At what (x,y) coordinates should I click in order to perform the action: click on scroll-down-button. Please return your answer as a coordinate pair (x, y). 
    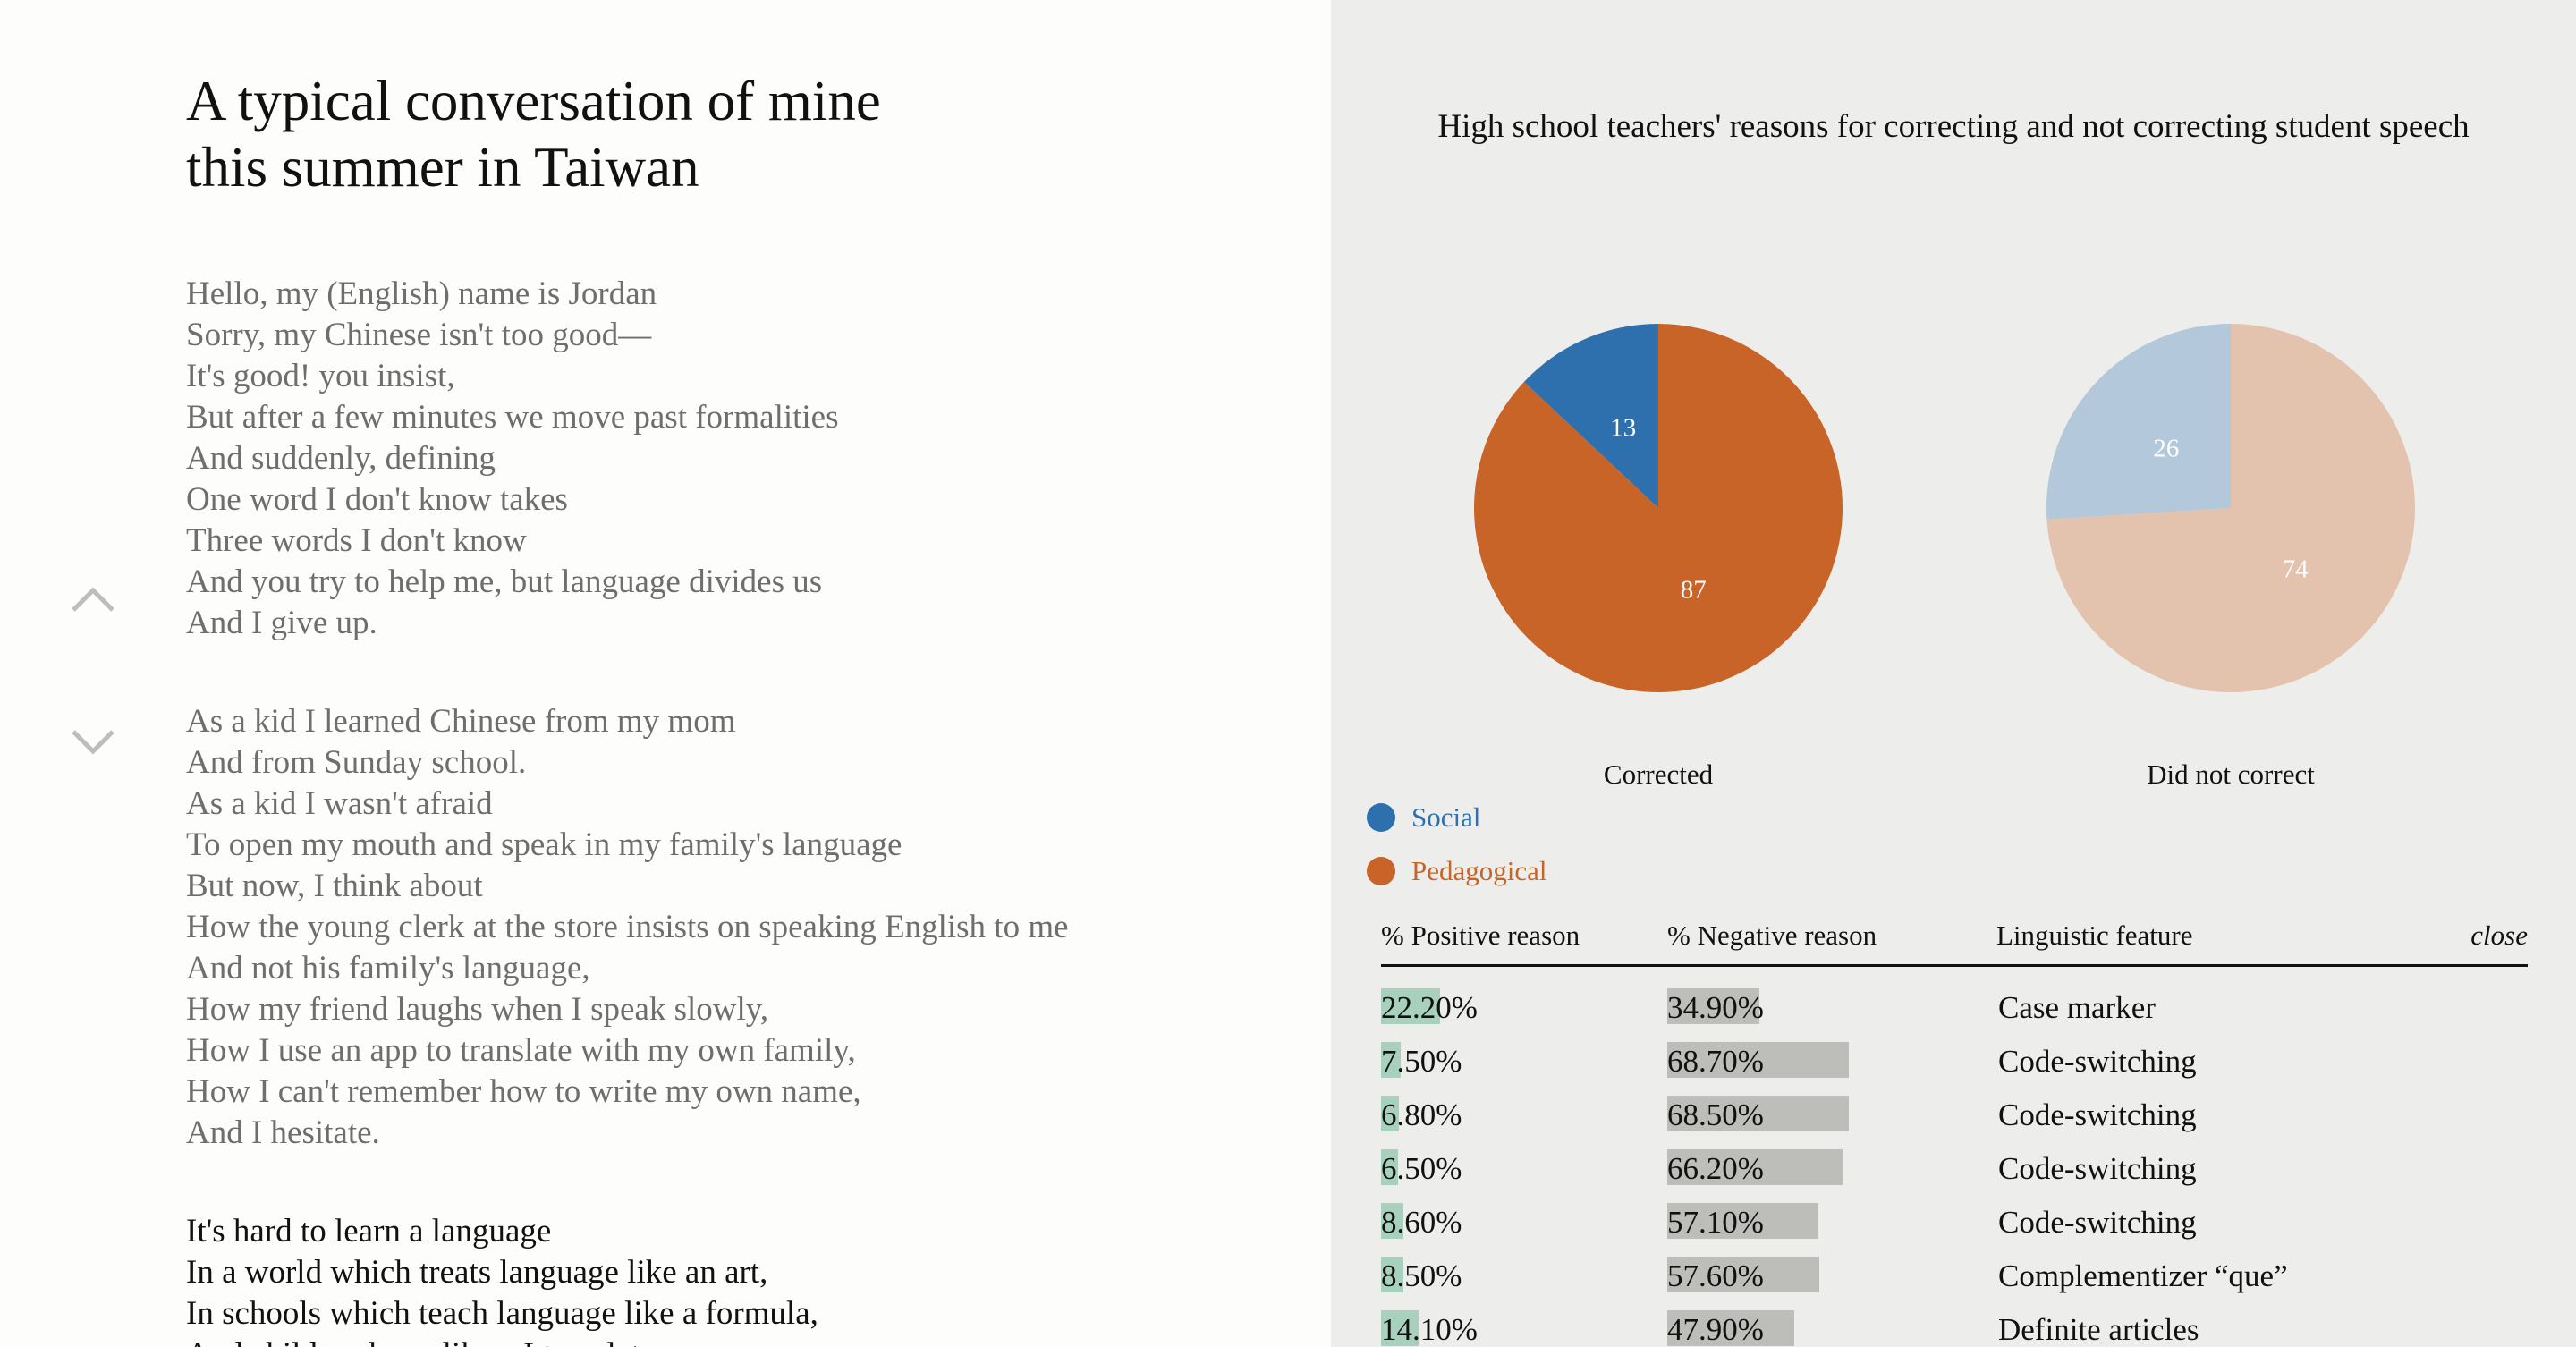
    Looking at the image, I should click on (93, 742).